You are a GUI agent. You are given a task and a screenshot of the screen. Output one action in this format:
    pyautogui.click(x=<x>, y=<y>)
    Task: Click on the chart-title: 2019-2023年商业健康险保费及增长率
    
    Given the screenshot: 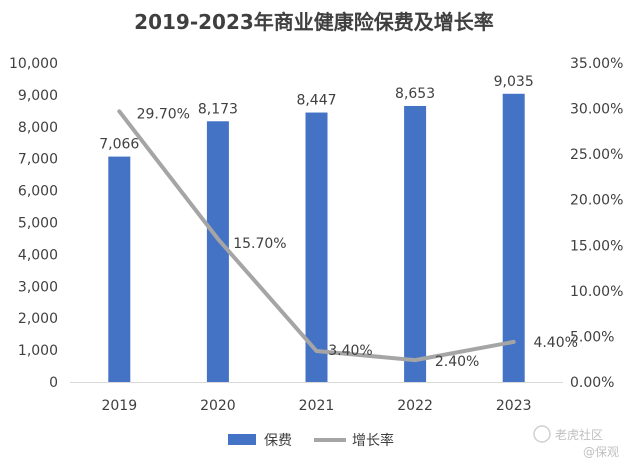 What is the action you would take?
    pyautogui.click(x=314, y=22)
    